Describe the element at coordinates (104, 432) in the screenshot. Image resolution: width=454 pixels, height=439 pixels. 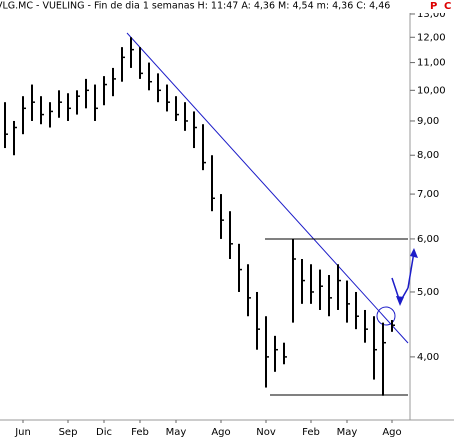
I see `x-tick-label: Dic` at that location.